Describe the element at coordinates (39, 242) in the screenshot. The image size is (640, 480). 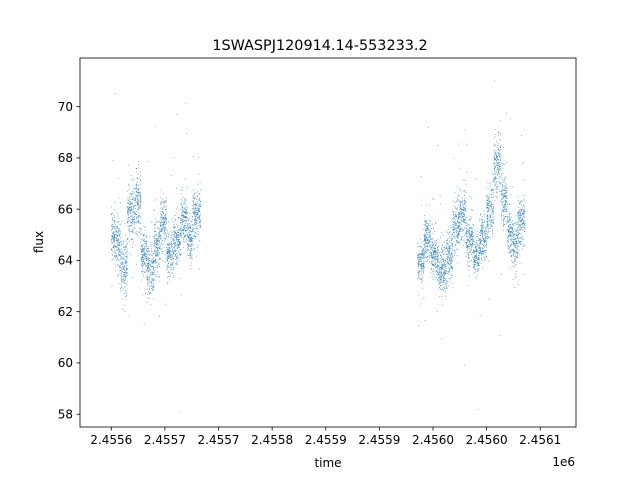
I see `y-axis-label: flux` at that location.